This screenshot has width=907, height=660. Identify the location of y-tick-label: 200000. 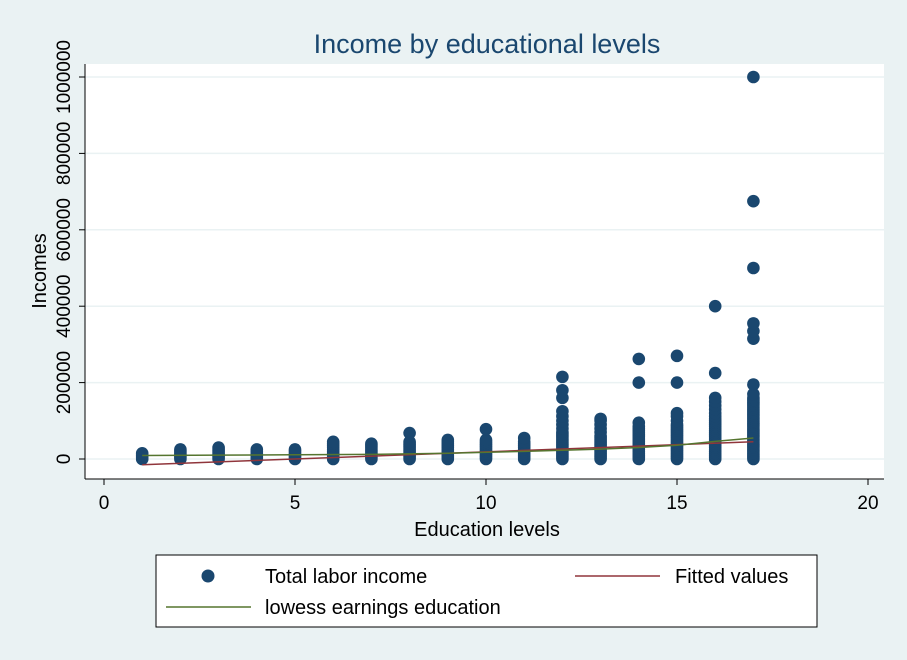
(64, 382).